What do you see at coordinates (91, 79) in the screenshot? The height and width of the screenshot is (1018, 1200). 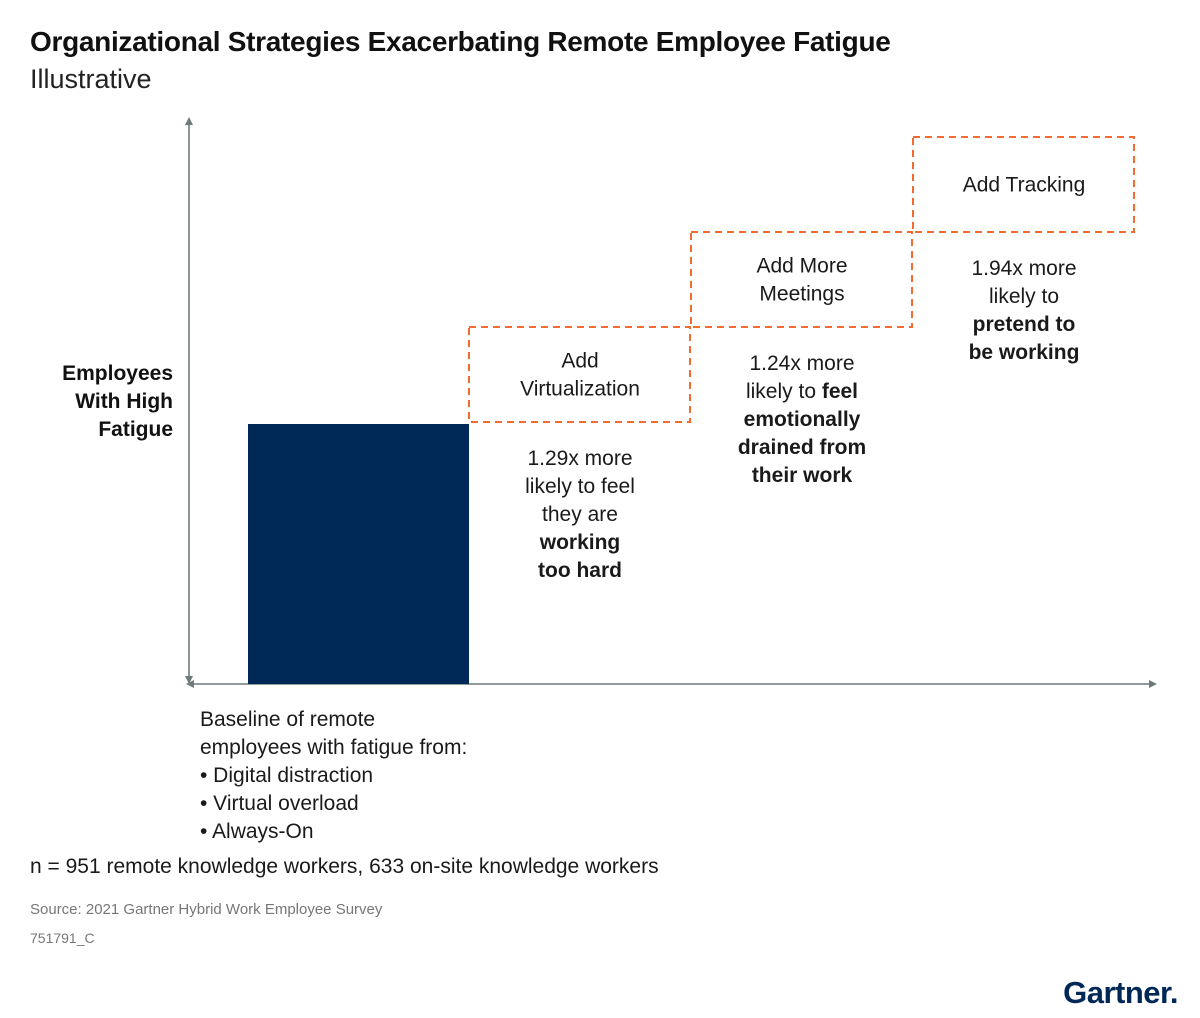 I see `chart-subtitle: Illustrative` at bounding box center [91, 79].